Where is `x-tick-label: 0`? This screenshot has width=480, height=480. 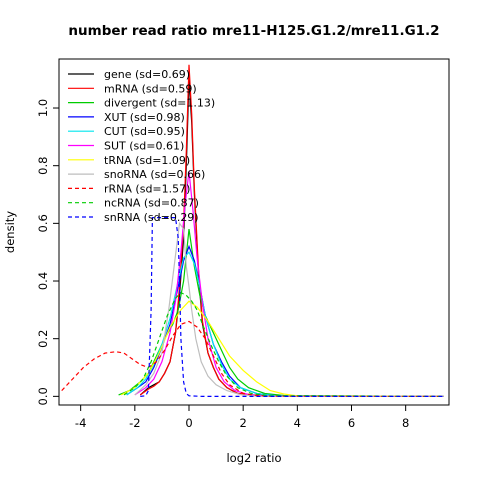
x-tick-label: 0 is located at coordinates (188, 423).